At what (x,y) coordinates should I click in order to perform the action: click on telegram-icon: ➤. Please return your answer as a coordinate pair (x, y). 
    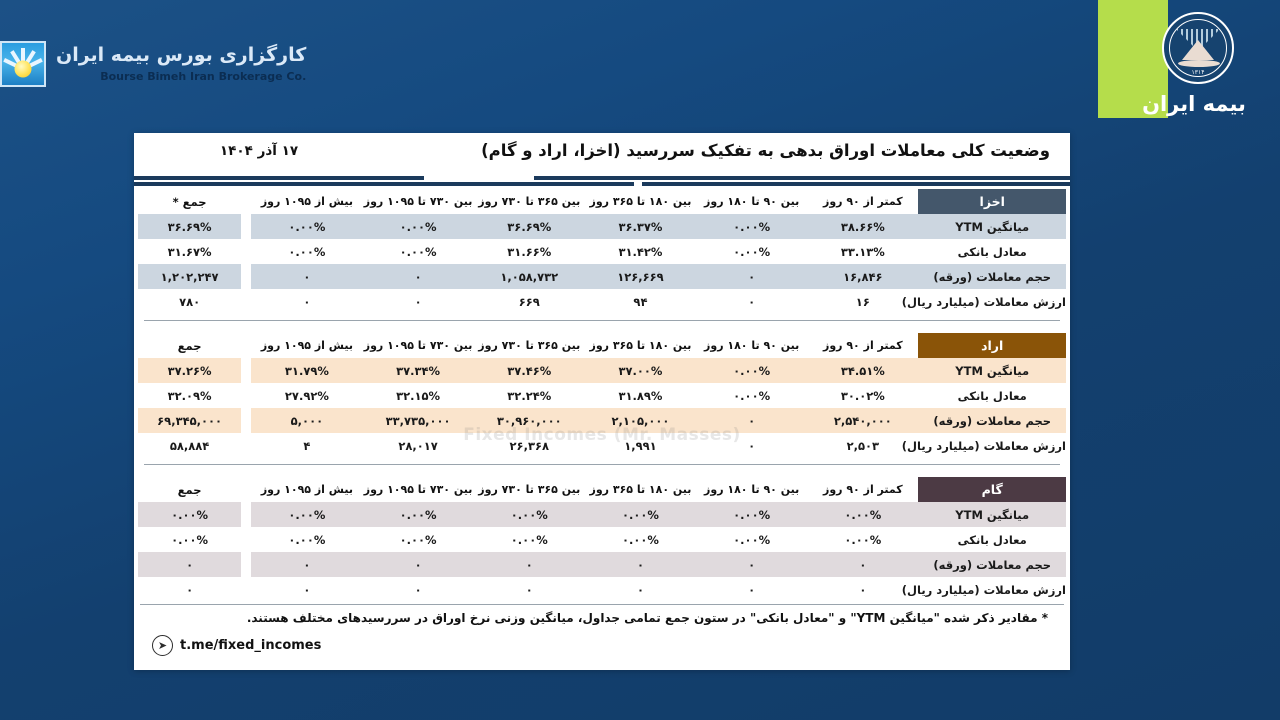
    Looking at the image, I should click on (162, 645).